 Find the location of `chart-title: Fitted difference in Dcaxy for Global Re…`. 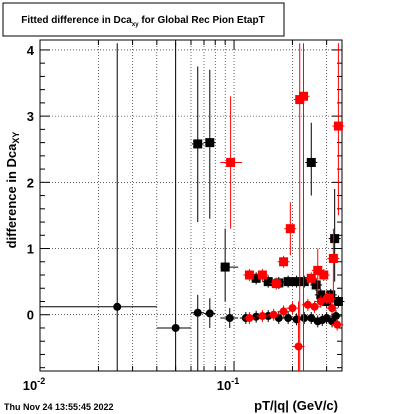

chart-title: Fitted difference in Dcaxy for Global Re… is located at coordinates (142, 21).